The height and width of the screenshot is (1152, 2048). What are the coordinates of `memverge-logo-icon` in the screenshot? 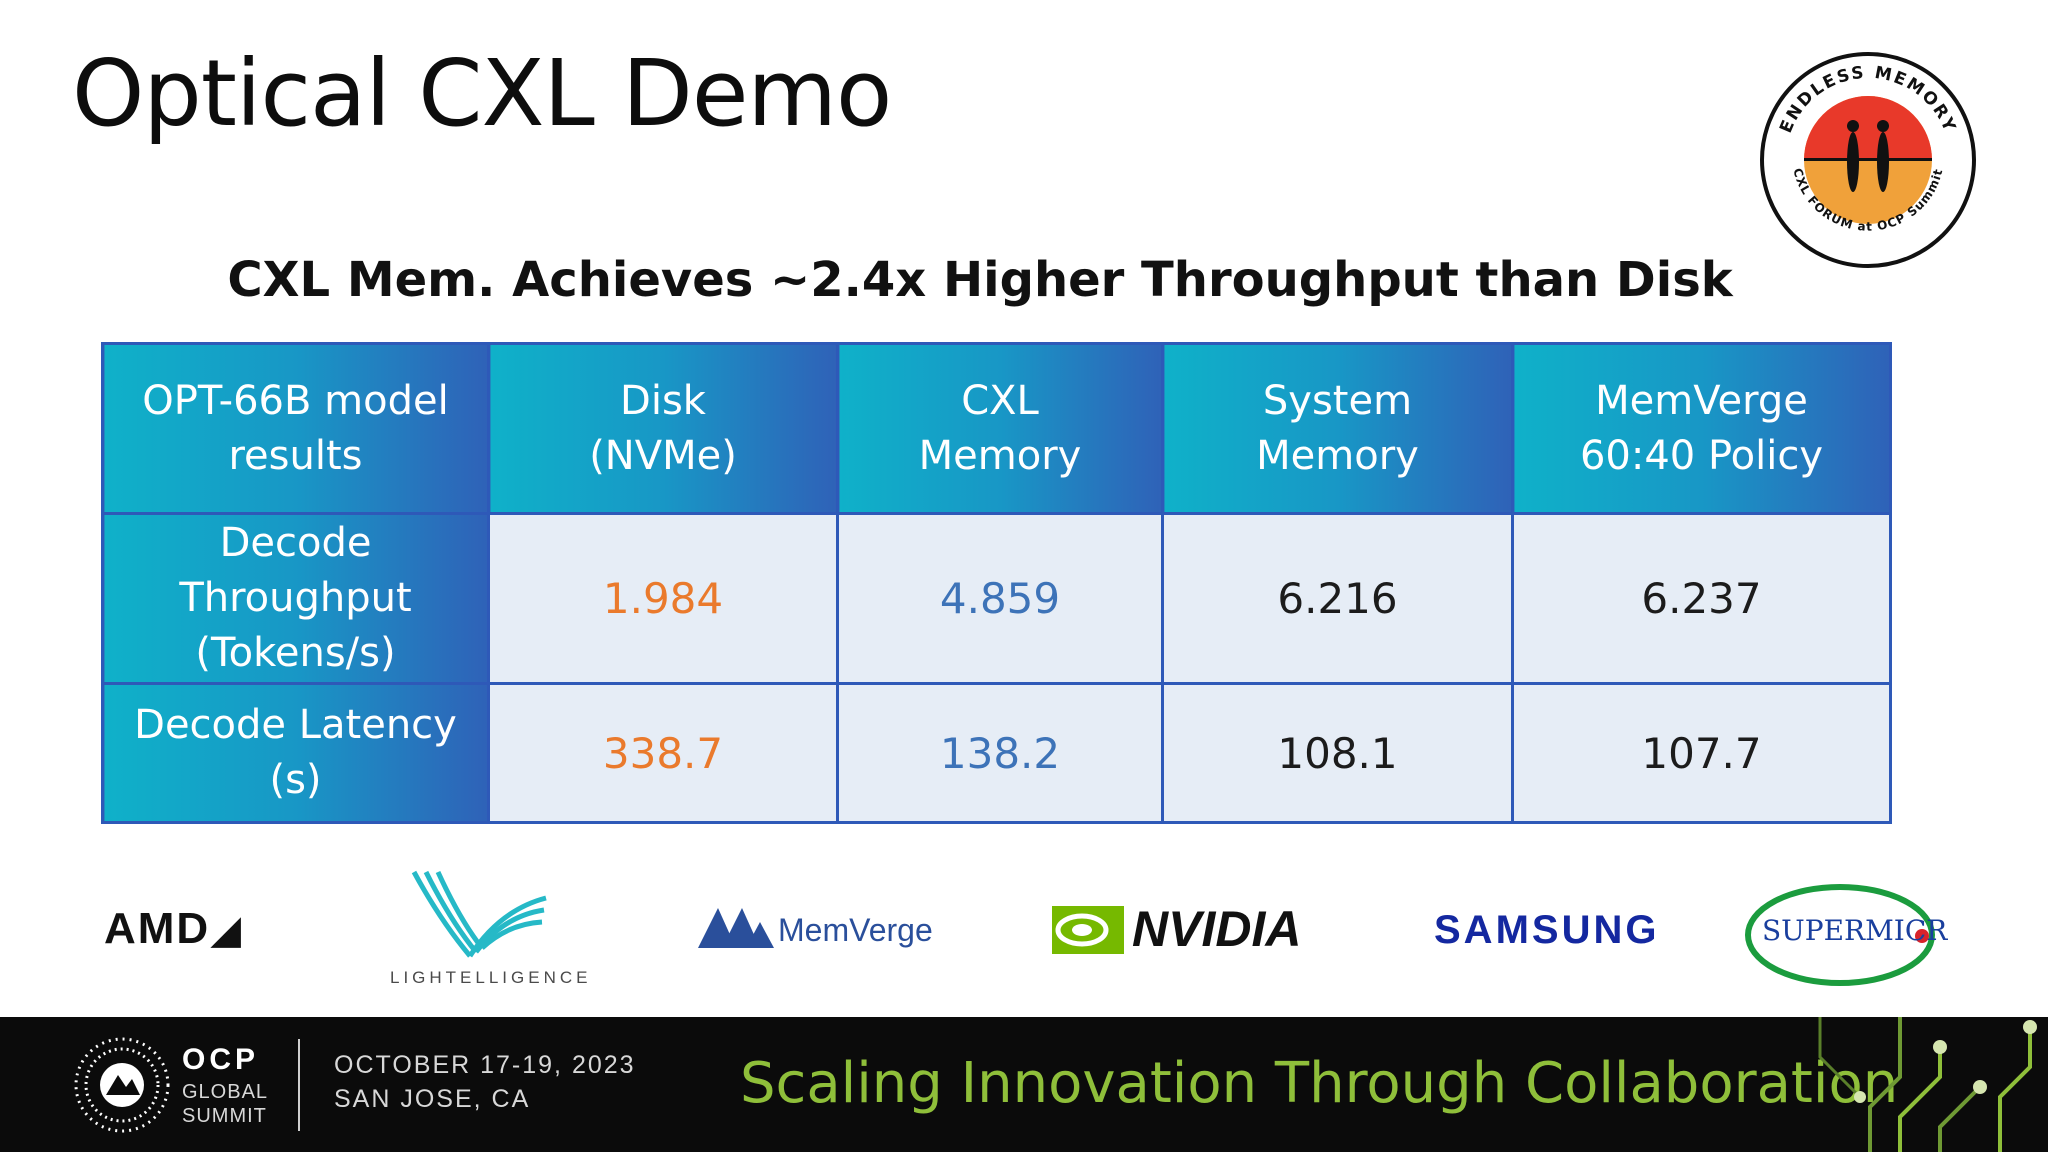 It's located at (736, 928).